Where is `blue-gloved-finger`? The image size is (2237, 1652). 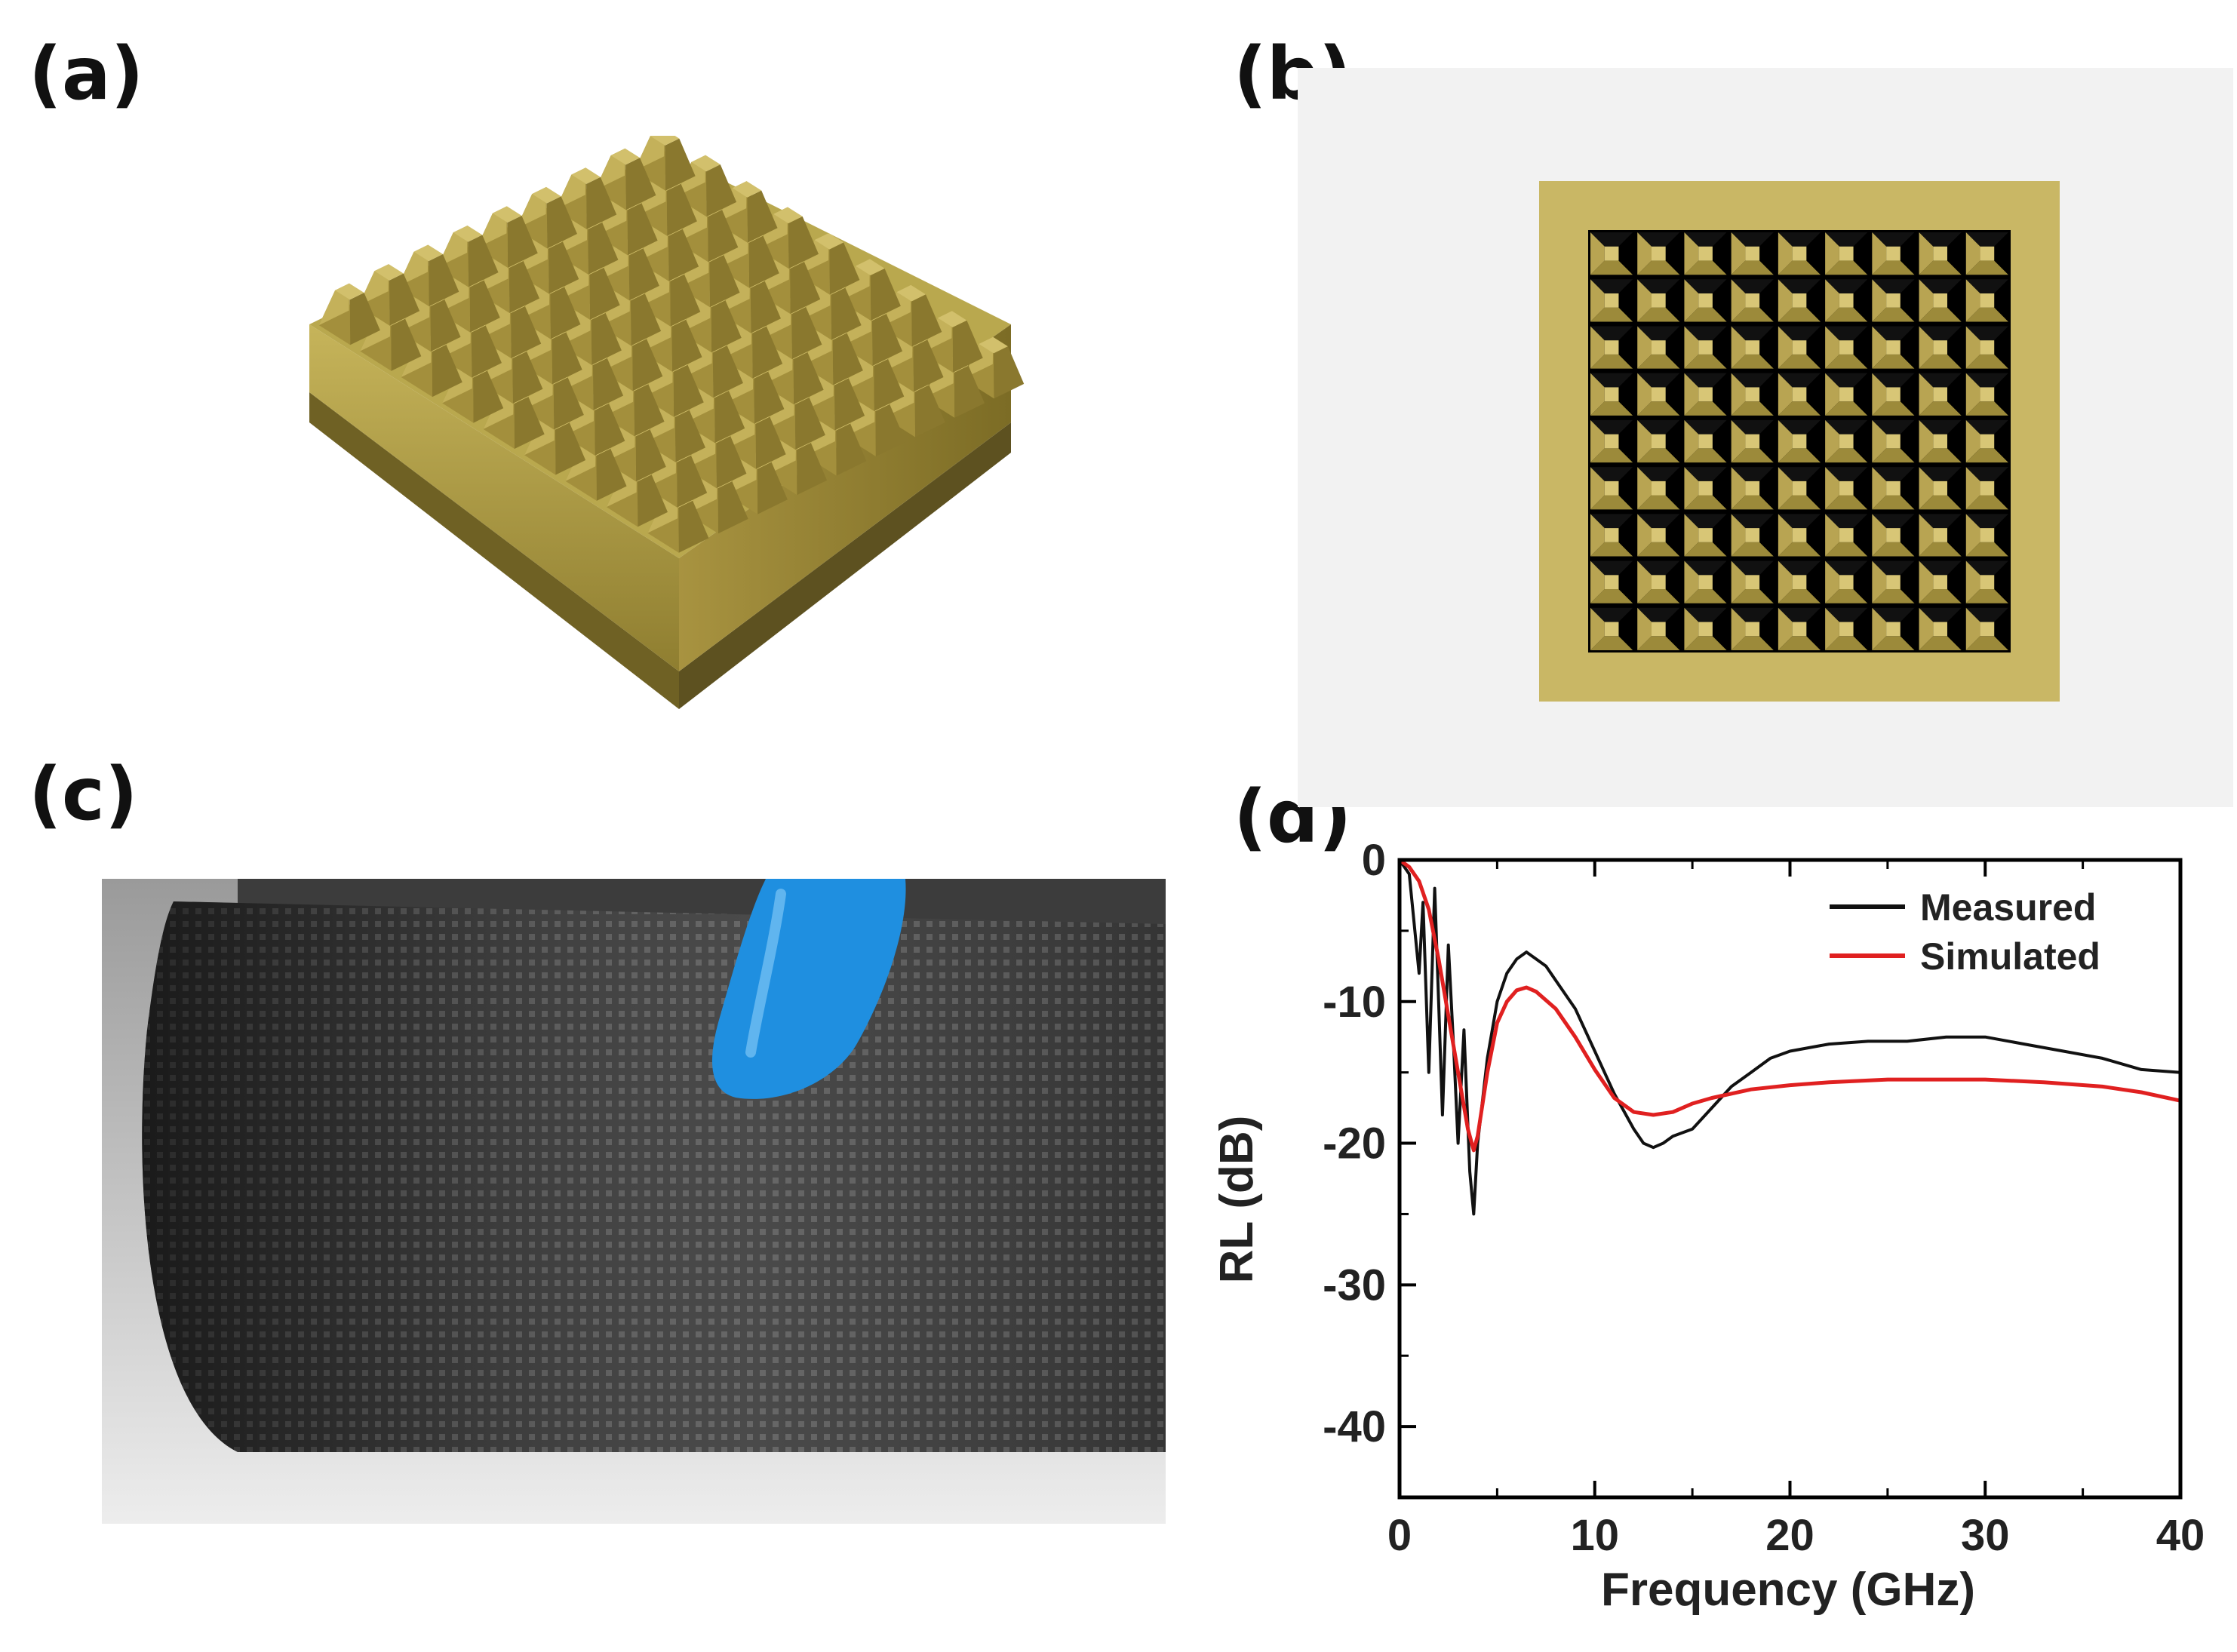 blue-gloved-finger is located at coordinates (808, 989).